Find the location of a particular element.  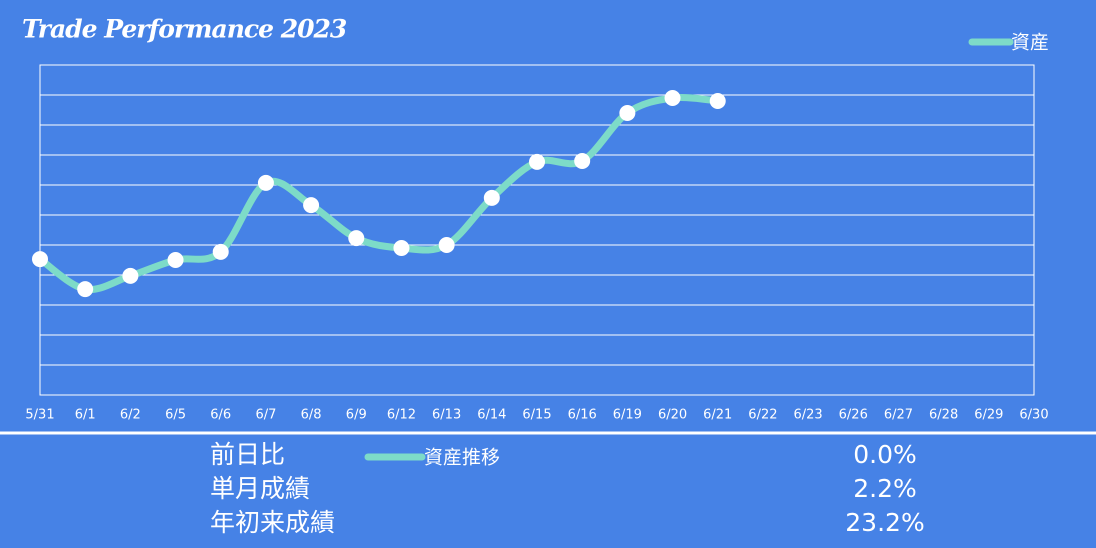

x-tick-label: 6/14 is located at coordinates (491, 415).